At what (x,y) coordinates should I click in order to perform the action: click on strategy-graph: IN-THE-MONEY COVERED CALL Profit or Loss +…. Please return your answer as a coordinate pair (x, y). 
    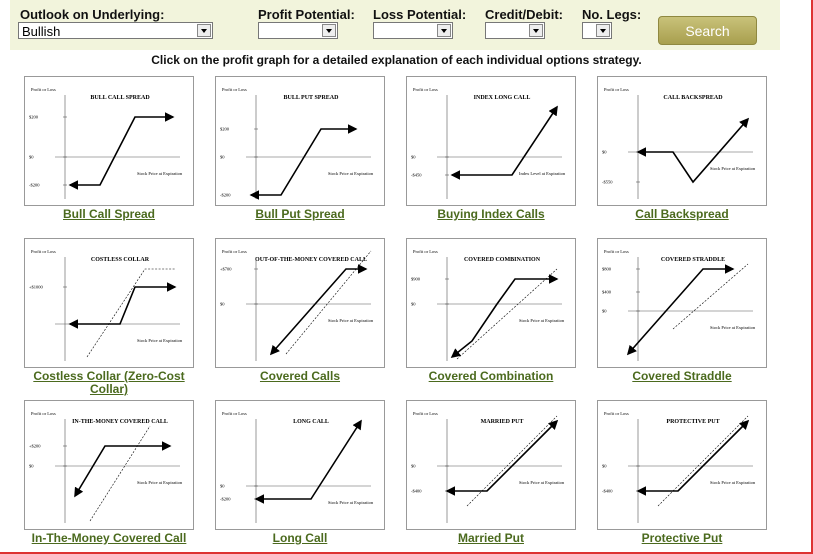
    Looking at the image, I should click on (109, 465).